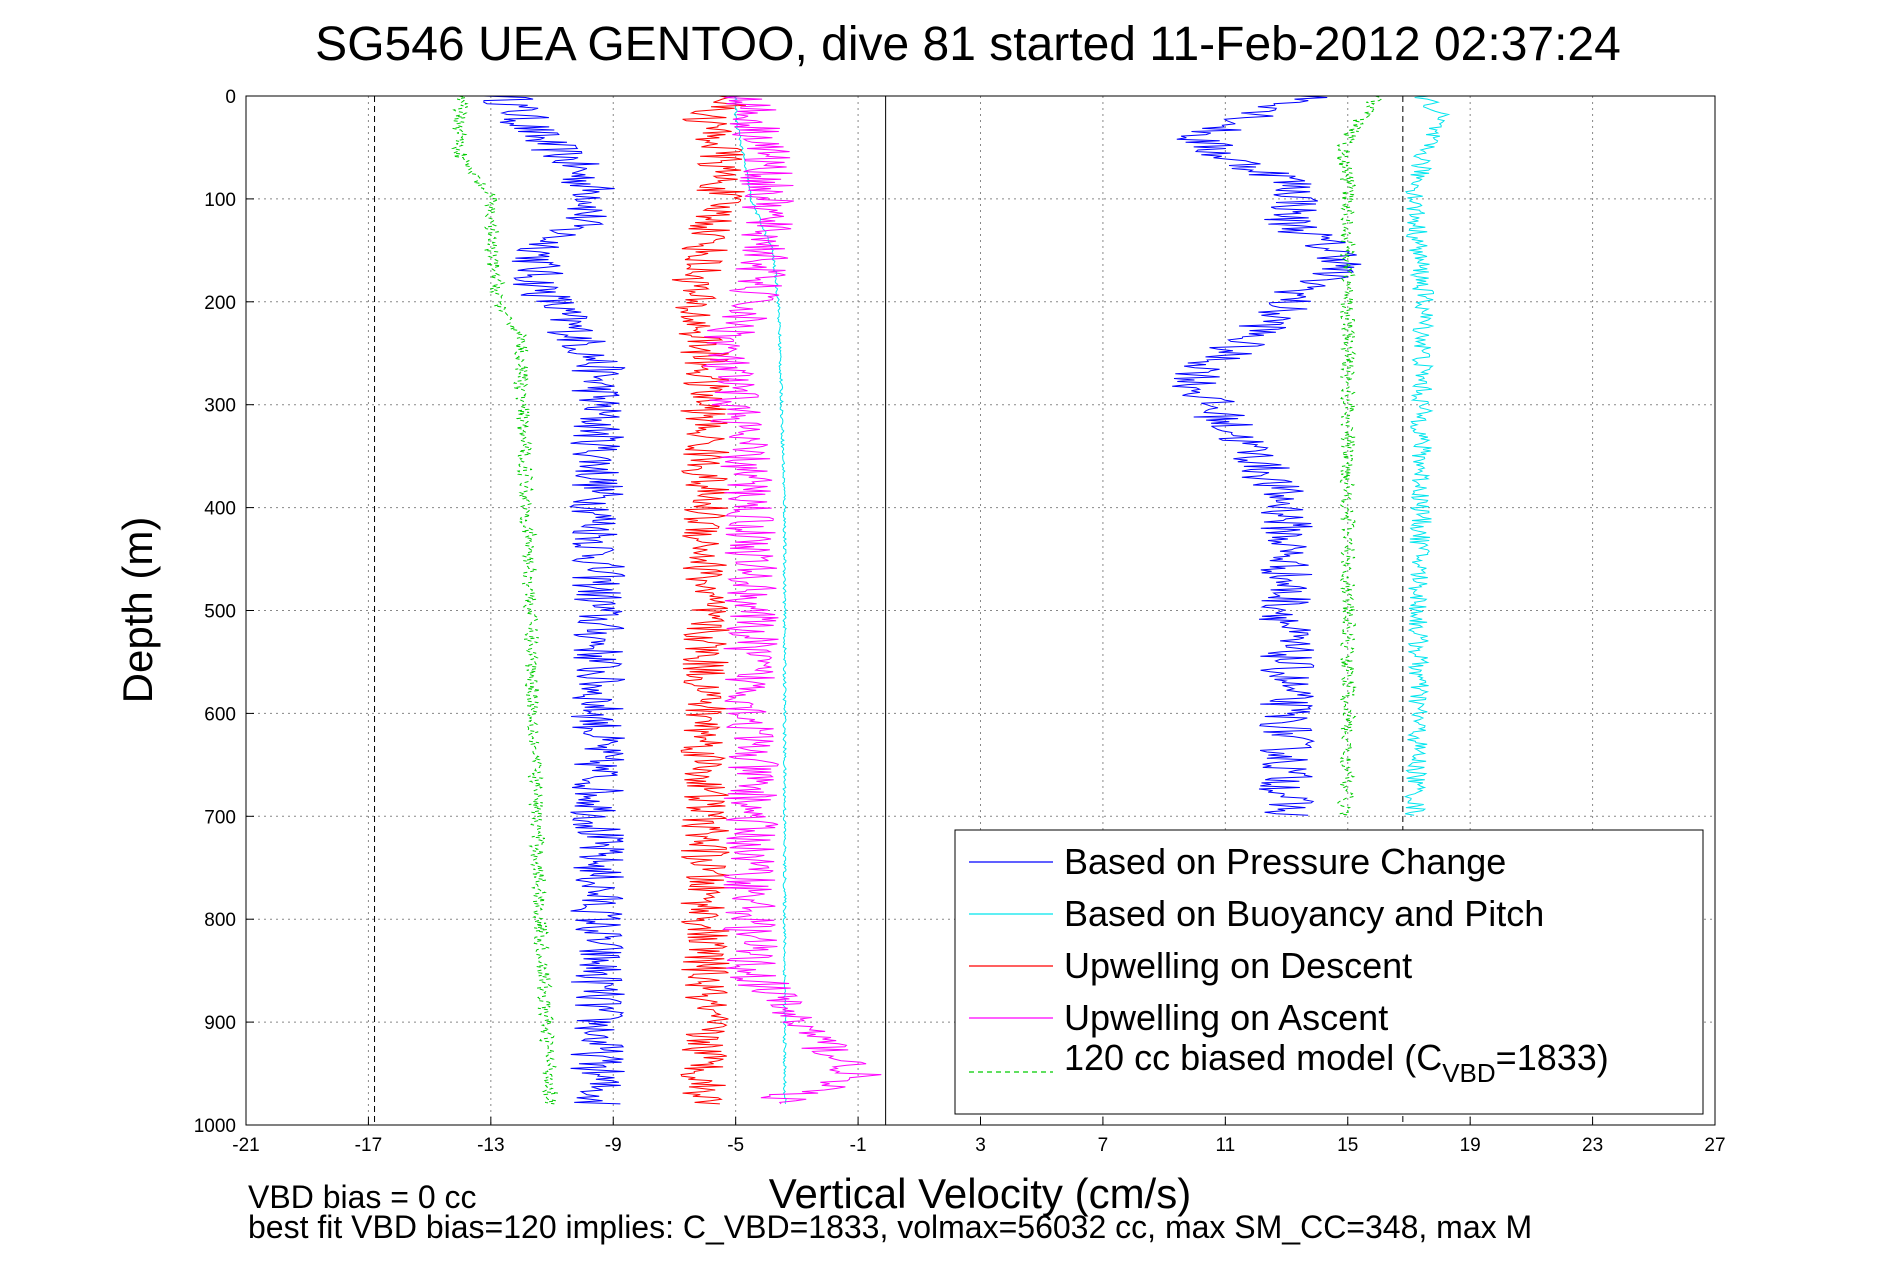  What do you see at coordinates (1304, 913) in the screenshot?
I see `legend-label-buoyancy: Based on Buoyancy and Pitch` at bounding box center [1304, 913].